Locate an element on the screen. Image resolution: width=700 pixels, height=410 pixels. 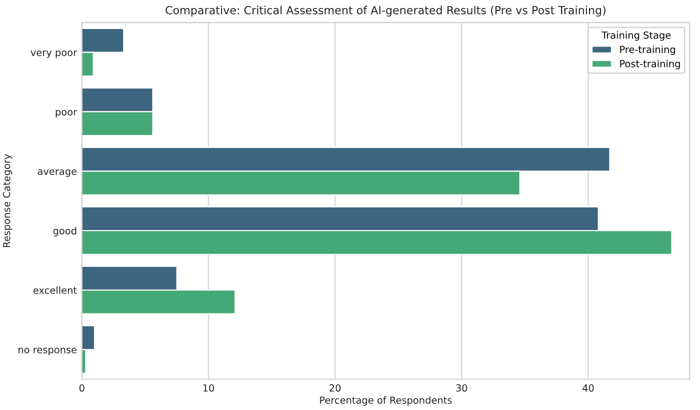
x-axis-title: Percentage of Respondents is located at coordinates (386, 401).